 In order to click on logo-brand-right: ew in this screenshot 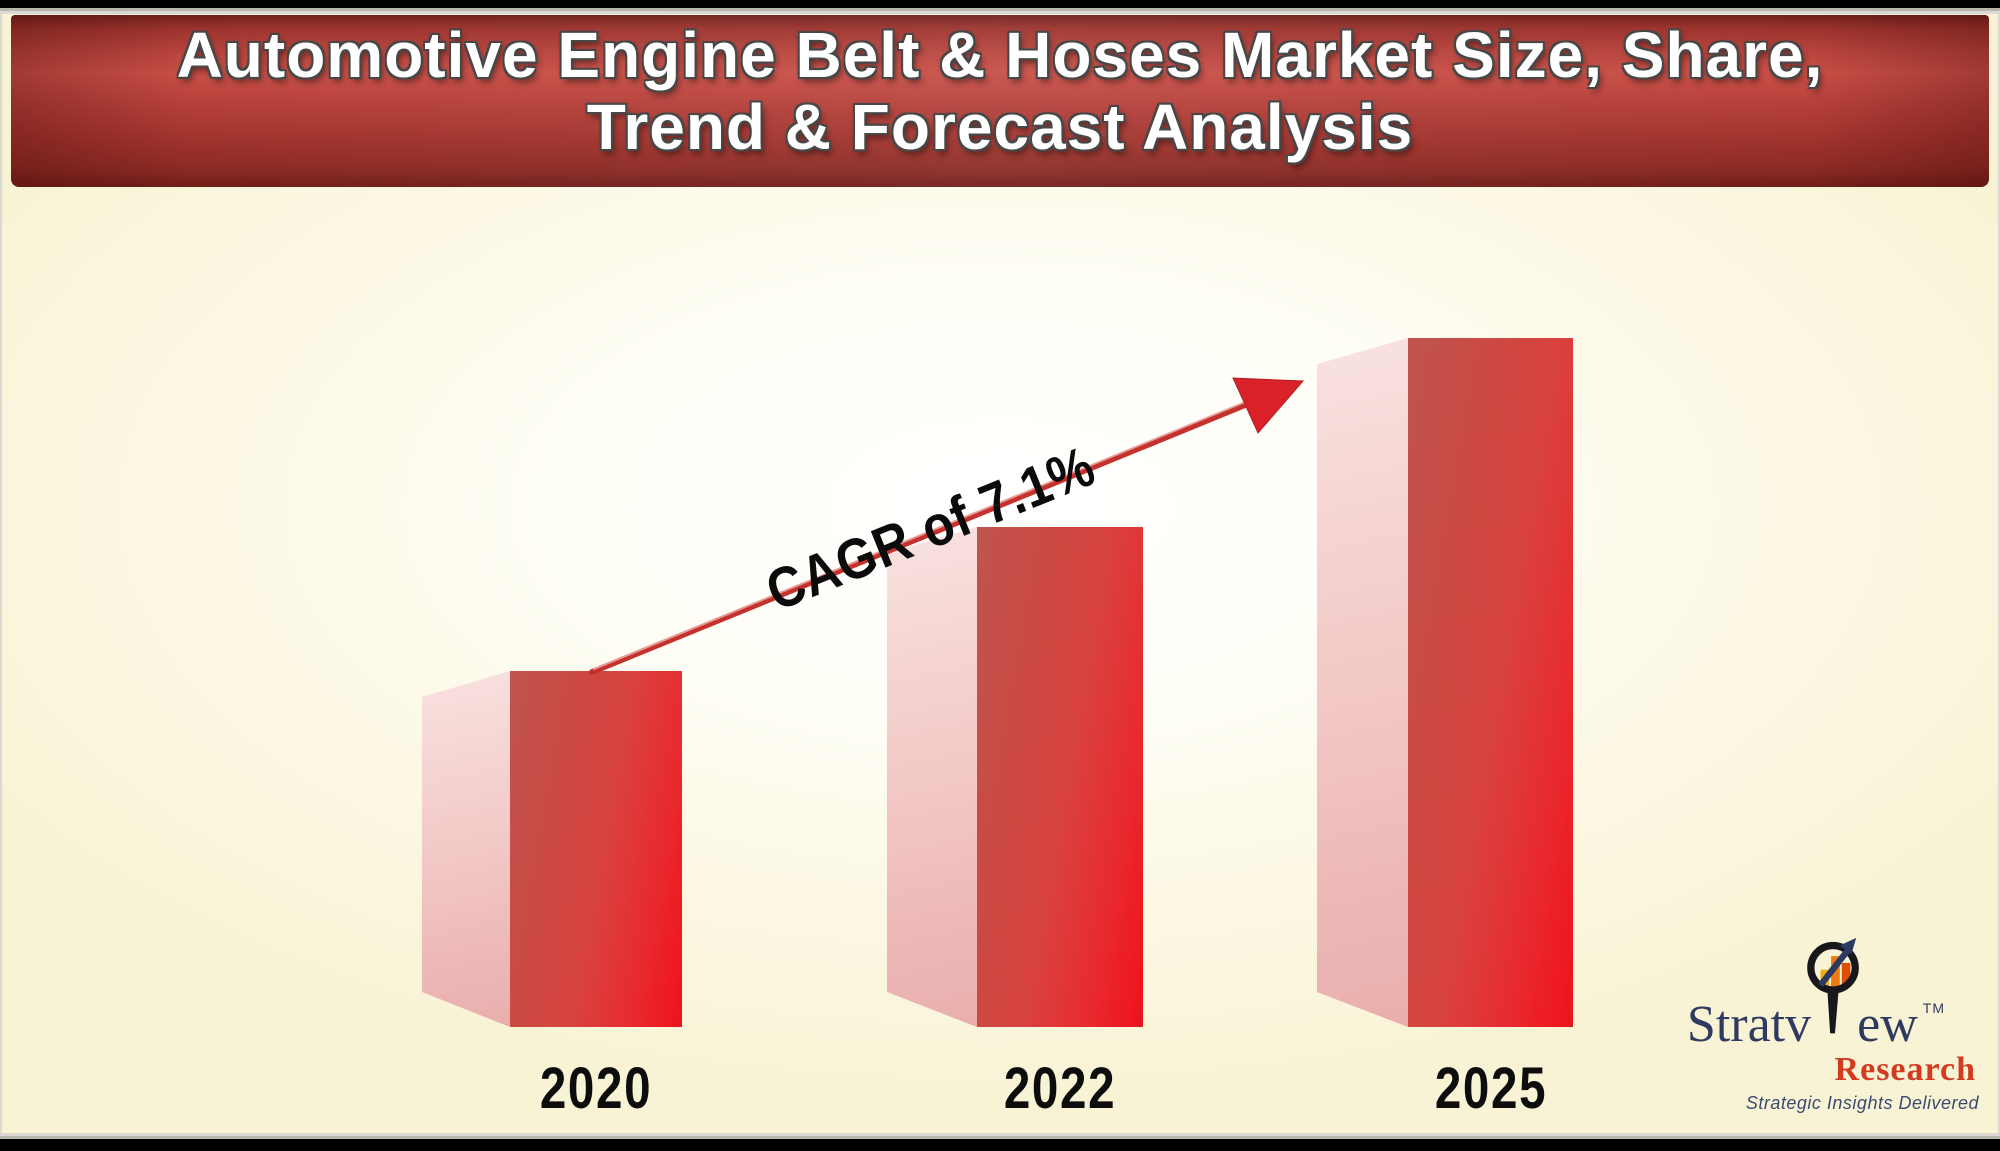, I will do `click(1887, 1024)`.